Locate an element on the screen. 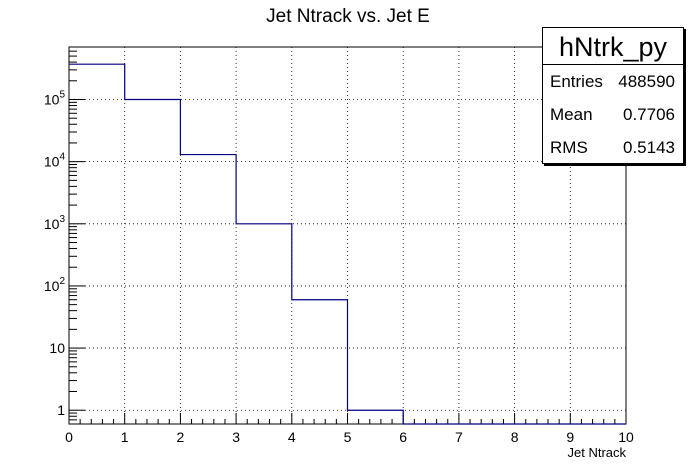  stats-histogram-name: hNtrk_py is located at coordinates (613, 46).